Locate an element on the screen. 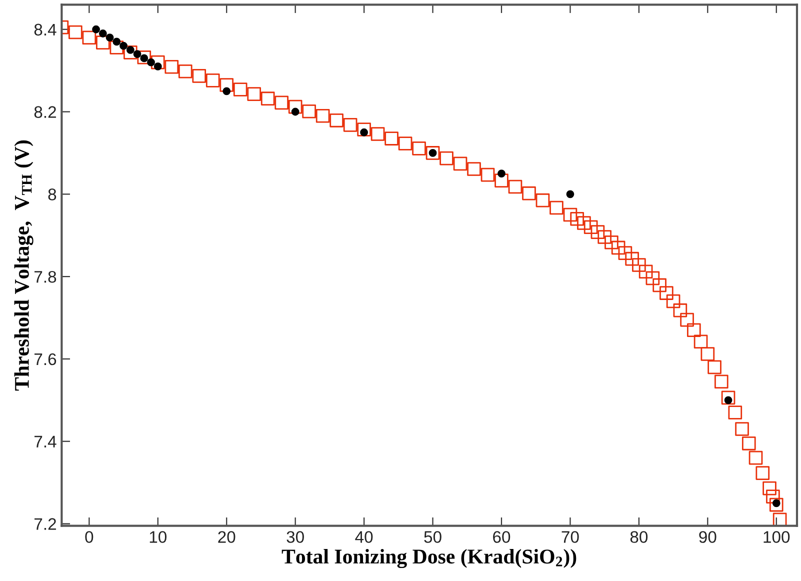 Image resolution: width=801 pixels, height=581 pixels. x-tick-label: 30 is located at coordinates (295, 537).